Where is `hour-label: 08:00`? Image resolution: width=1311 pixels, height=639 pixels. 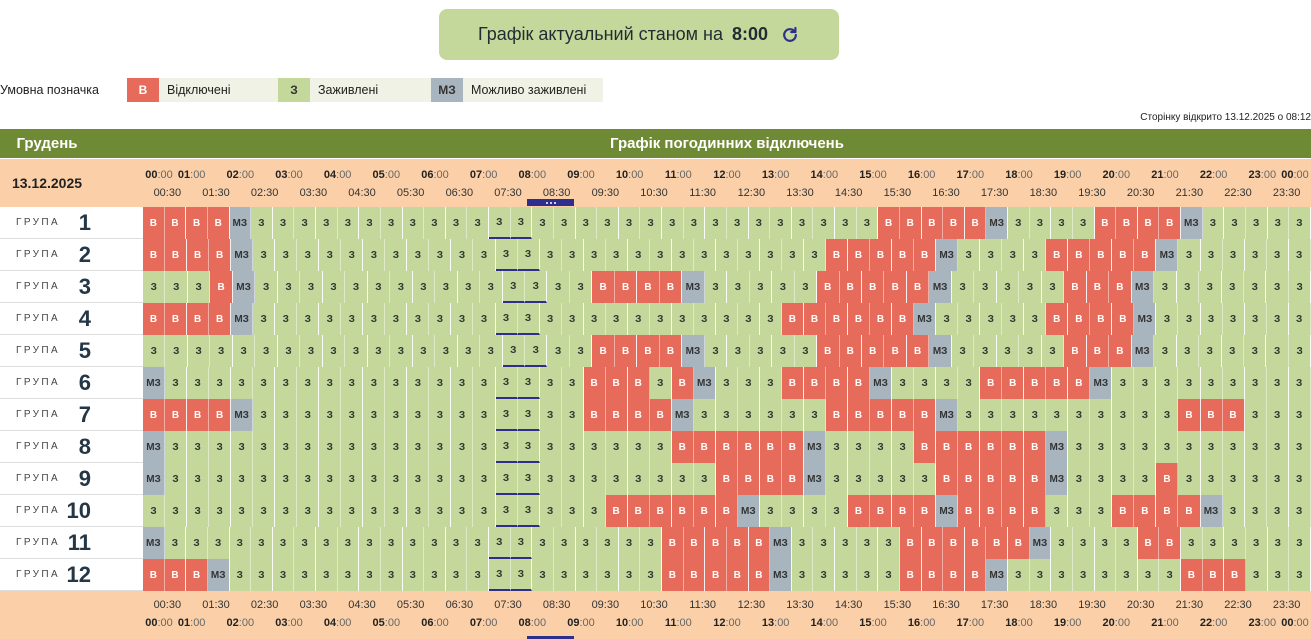
hour-label: 08:00 is located at coordinates (532, 623).